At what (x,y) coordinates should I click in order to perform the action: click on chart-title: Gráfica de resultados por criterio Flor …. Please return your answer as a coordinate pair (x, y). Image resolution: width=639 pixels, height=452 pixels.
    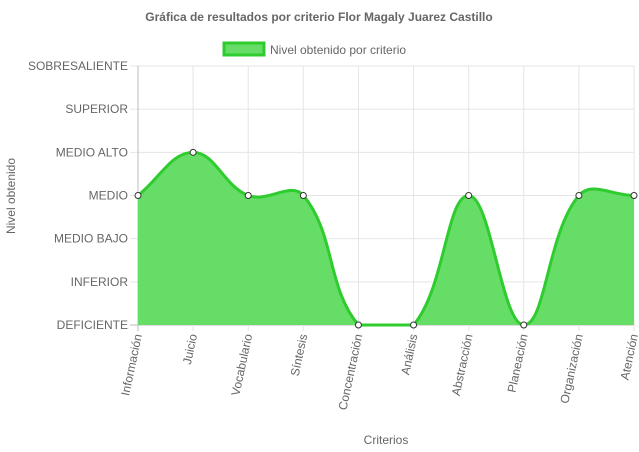
    Looking at the image, I should click on (318, 17).